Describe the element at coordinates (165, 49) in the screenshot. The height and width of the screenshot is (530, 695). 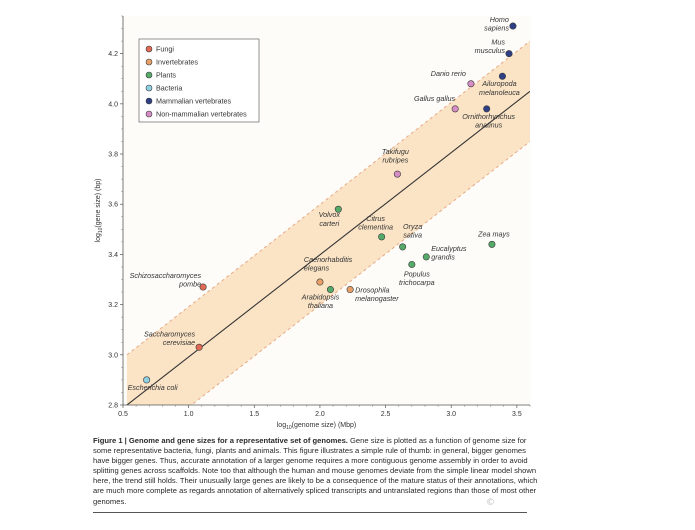
I see `legend-label: Fungi` at that location.